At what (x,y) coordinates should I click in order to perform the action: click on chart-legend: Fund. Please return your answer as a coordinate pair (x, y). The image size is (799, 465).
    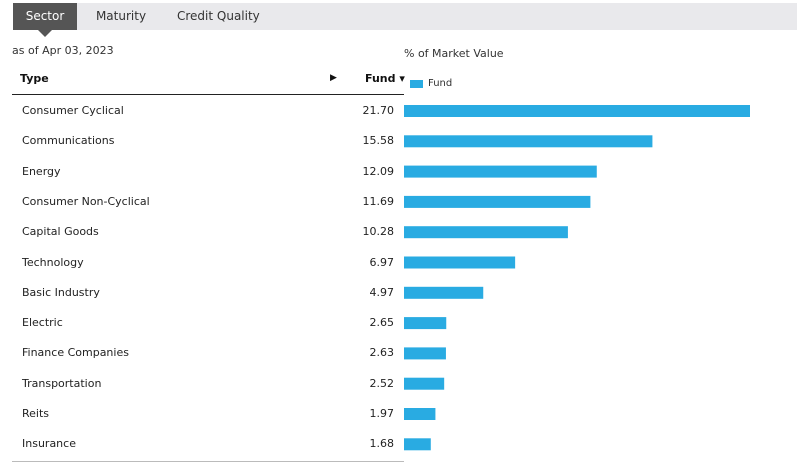
    Looking at the image, I should click on (431, 83).